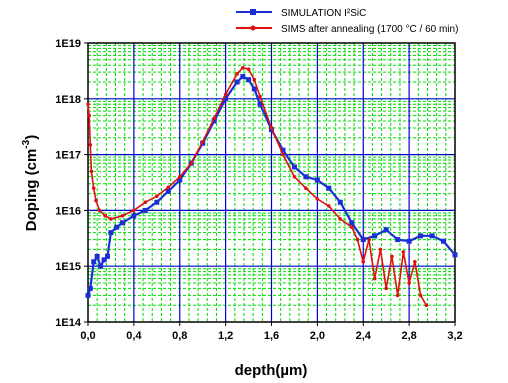  I want to click on x-axis-tick-labels: 0,0 0,4 0,8 1,2 1,6 2,0 2,4 2,8 3,2, so click(271, 336).